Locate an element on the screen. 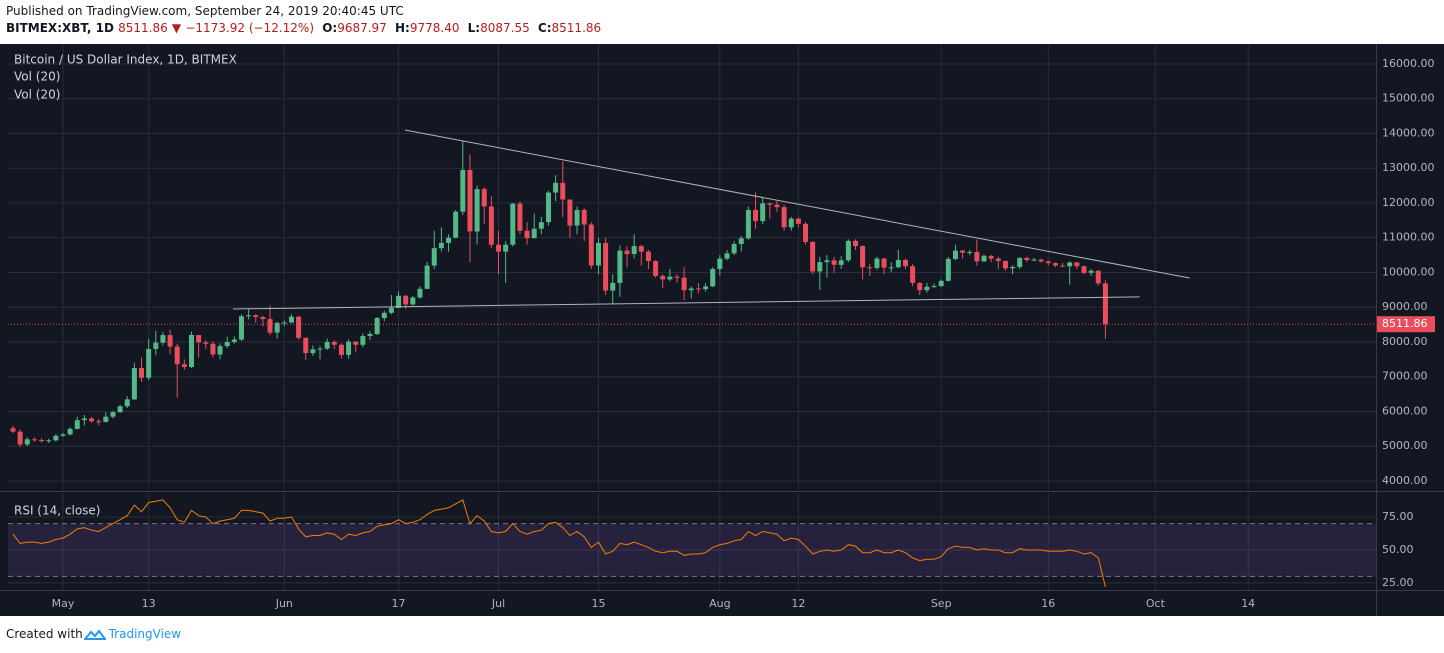  x-tick-label: Jul is located at coordinates (498, 603).